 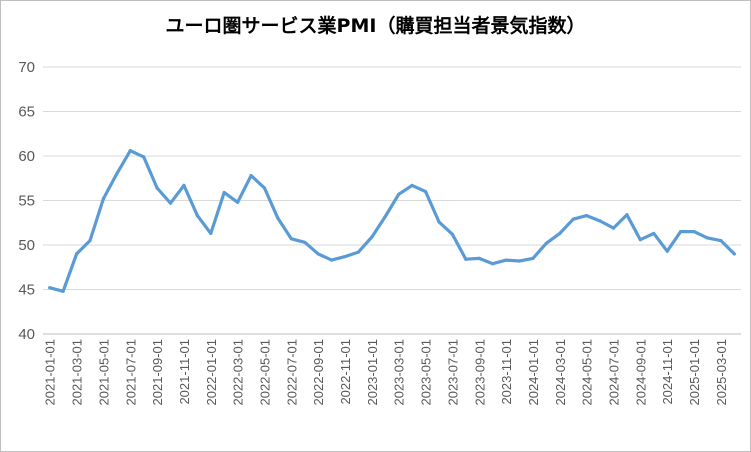 What do you see at coordinates (26, 290) in the screenshot?
I see `y-tick-label: 45` at bounding box center [26, 290].